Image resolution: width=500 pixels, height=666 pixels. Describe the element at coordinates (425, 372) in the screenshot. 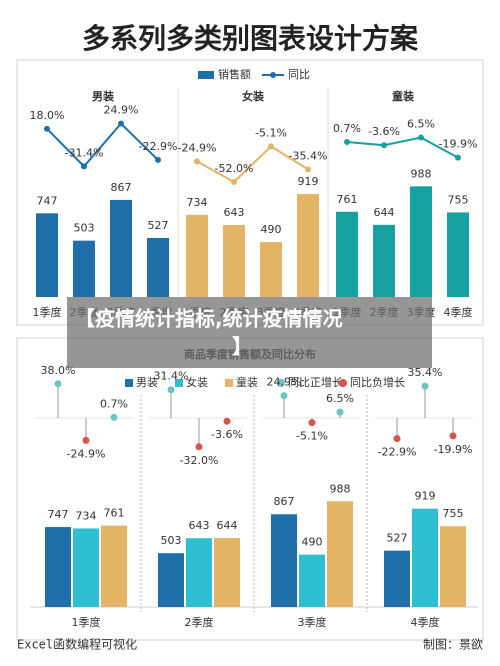

I see `yoy-label: 35.4%` at that location.